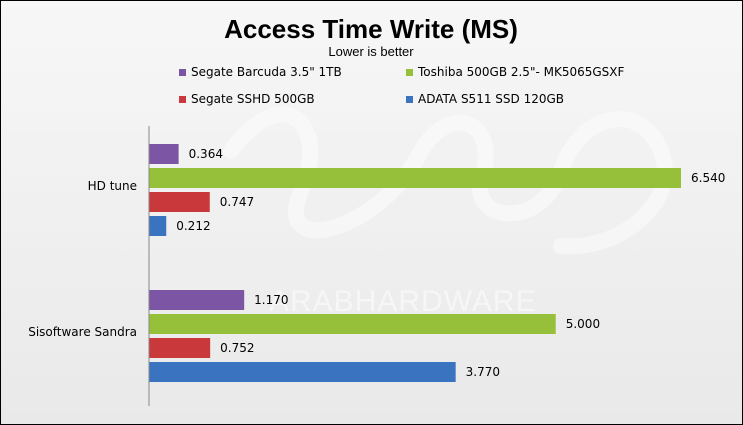 The height and width of the screenshot is (425, 743). I want to click on category-labels: HD tune Sisoftware Sandra, so click(82, 259).